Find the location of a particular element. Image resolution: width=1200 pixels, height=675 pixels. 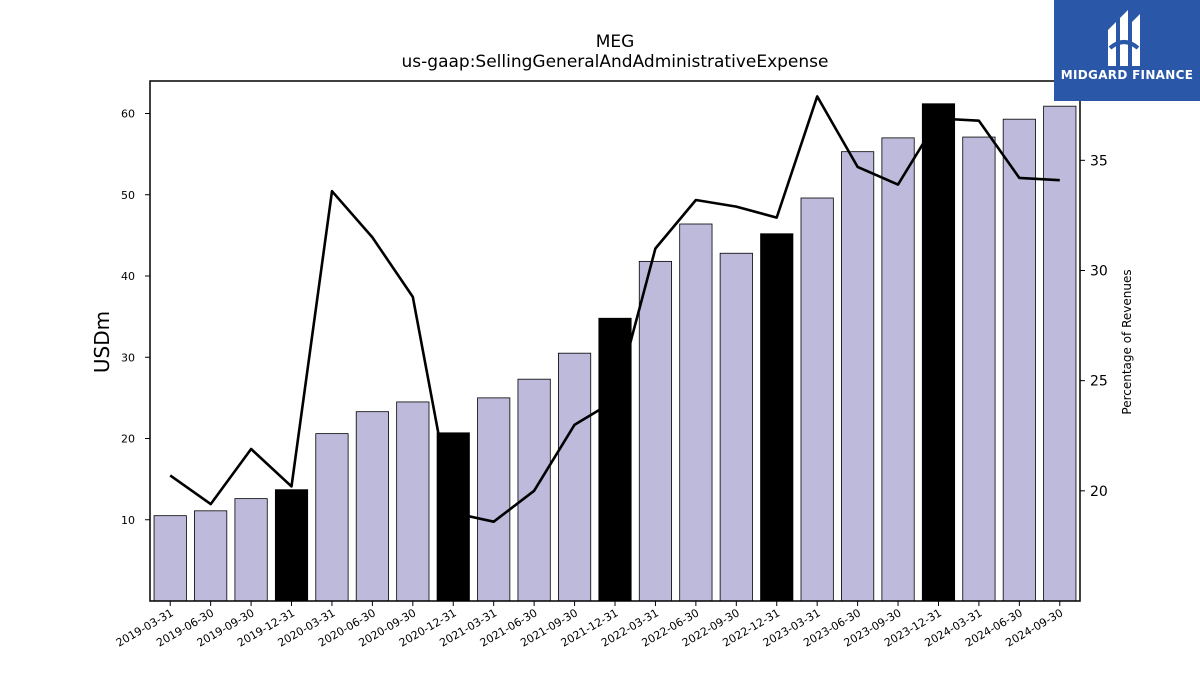

logo-text: MIDGARD FINANCE is located at coordinates (1127, 75).